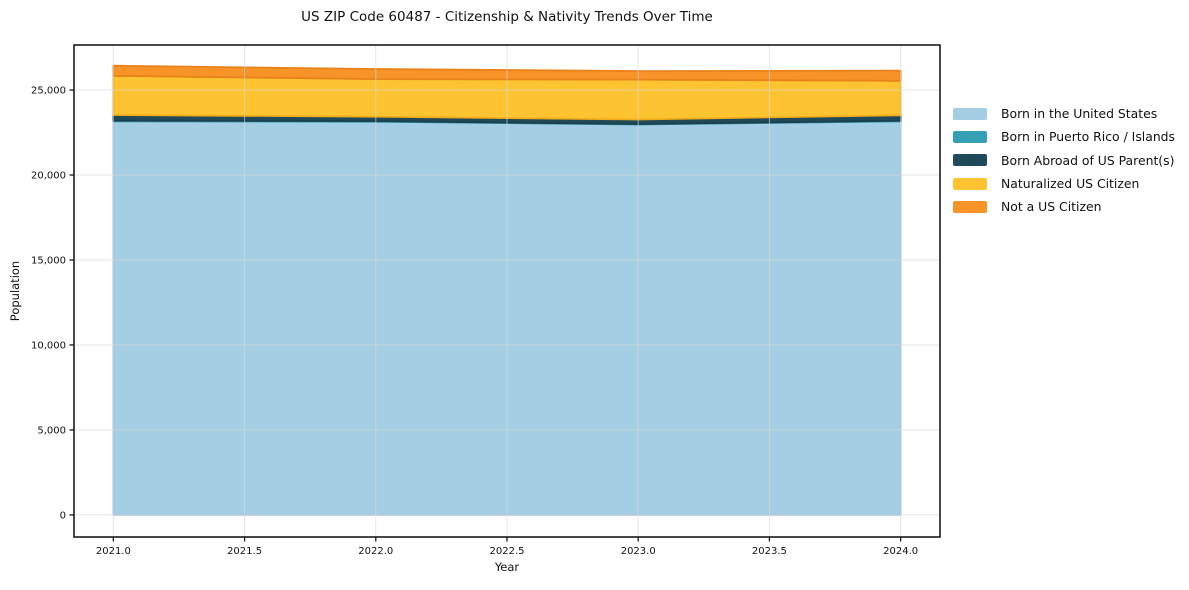 The width and height of the screenshot is (1189, 590). I want to click on y-tick-label: 20,000, so click(48, 176).